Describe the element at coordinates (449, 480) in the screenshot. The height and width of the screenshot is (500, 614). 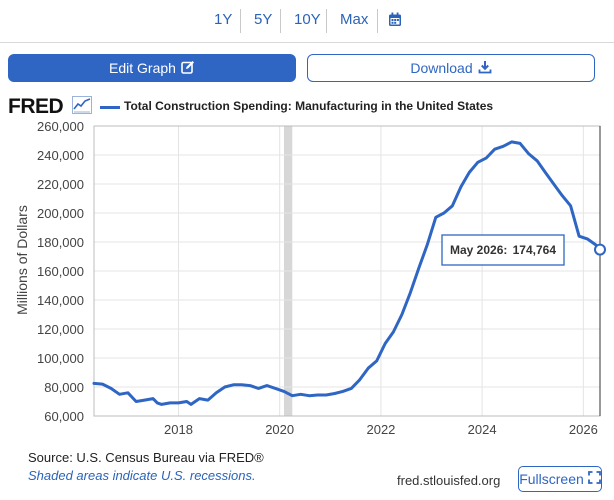
I see `site-url: fred.stlouisfed.org` at that location.